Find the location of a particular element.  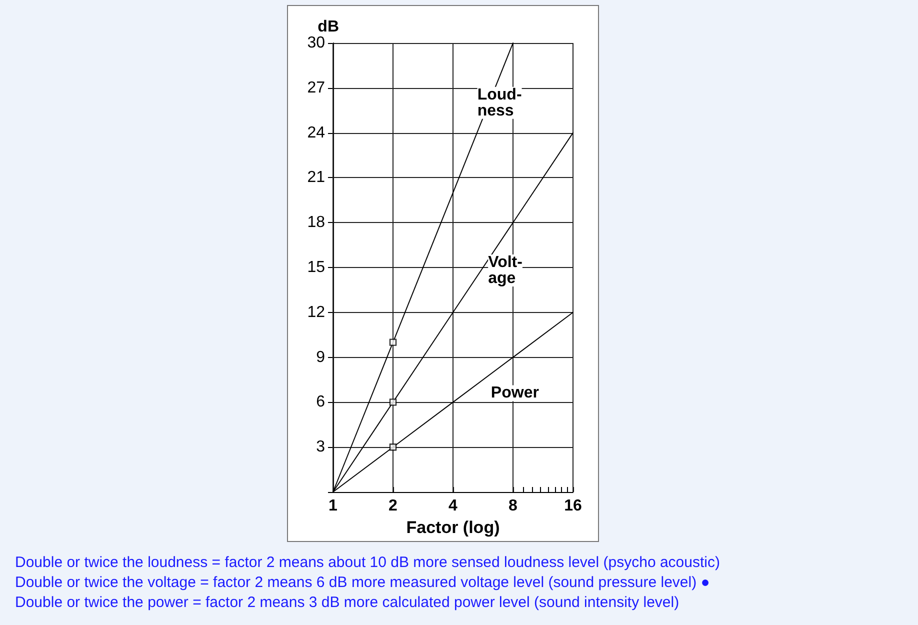

y-tick-label: 15 is located at coordinates (316, 267).